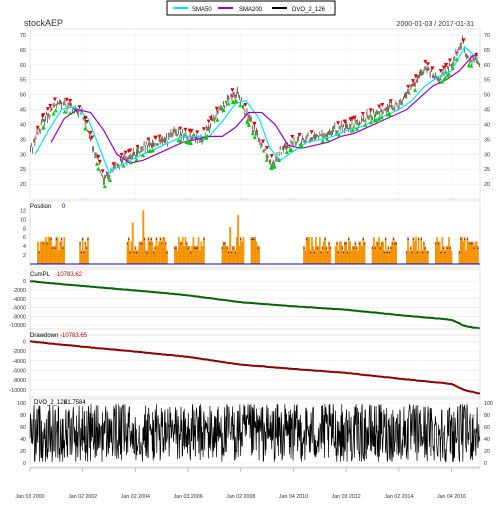  Describe the element at coordinates (43, 23) in the screenshot. I see `chart-title: stockAEP` at that location.